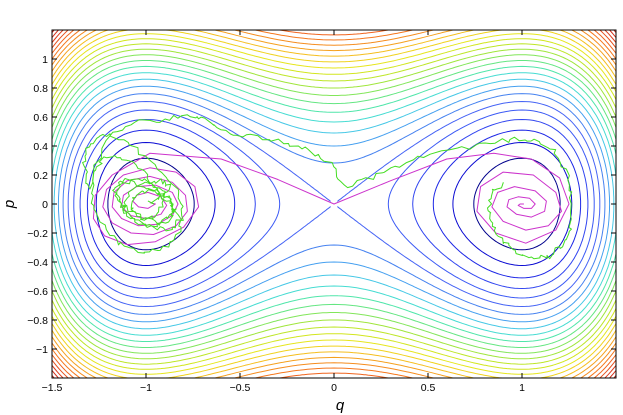 This screenshot has height=415, width=623. What do you see at coordinates (45, 60) in the screenshot?
I see `y-tick-label: 1` at bounding box center [45, 60].